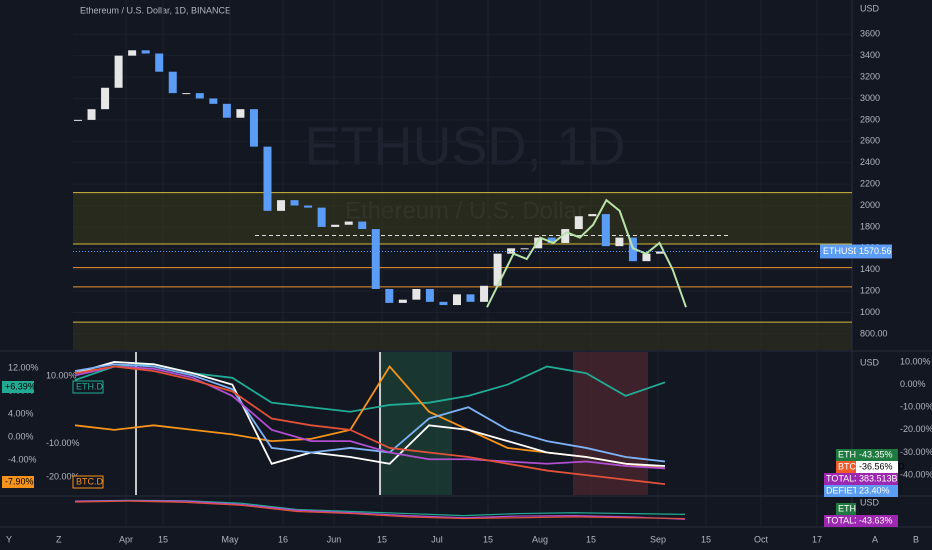 The height and width of the screenshot is (550, 932). What do you see at coordinates (283, 539) in the screenshot?
I see `time-label: 16` at bounding box center [283, 539].